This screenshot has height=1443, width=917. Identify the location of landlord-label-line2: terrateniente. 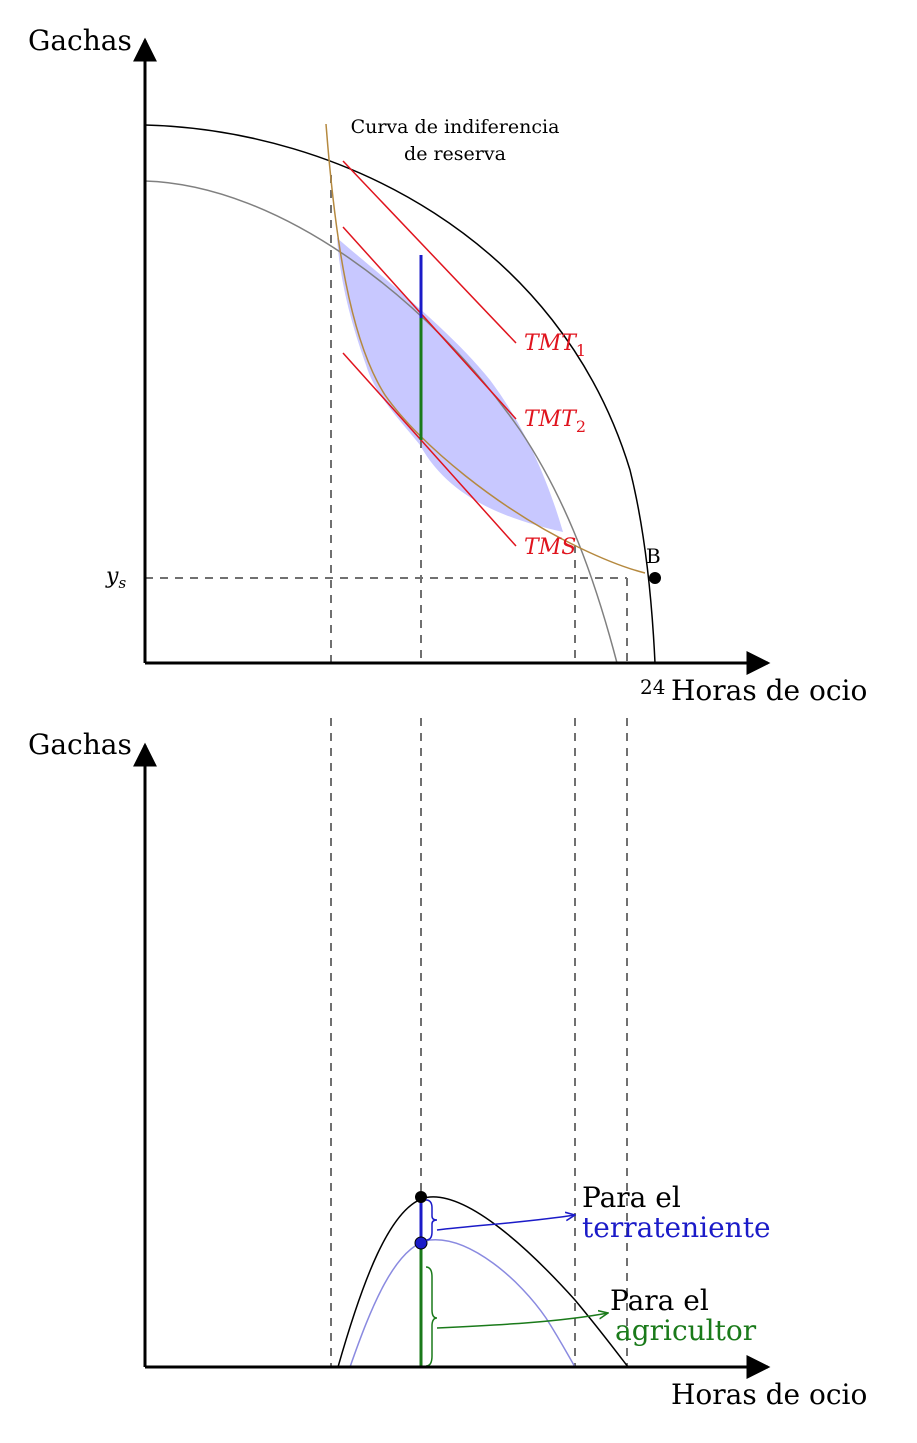
(676, 1227).